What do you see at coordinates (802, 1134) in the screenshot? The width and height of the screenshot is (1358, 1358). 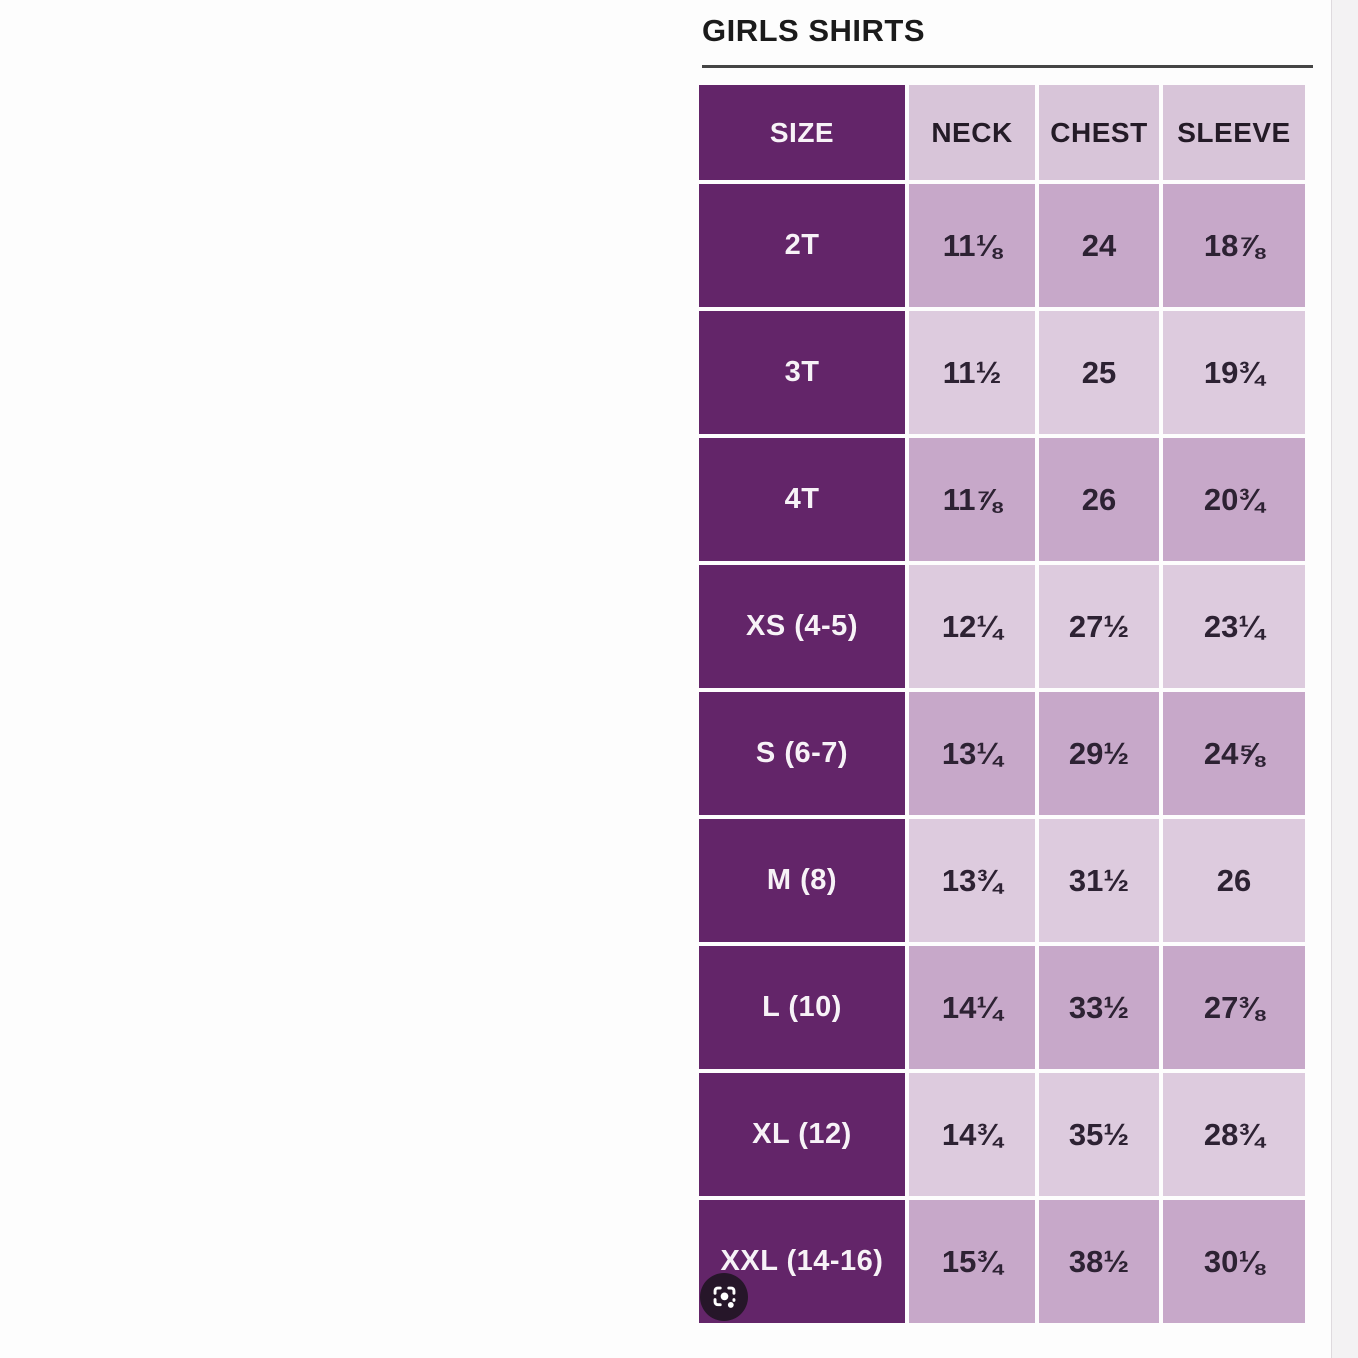 I see `size-label: XL (12)` at bounding box center [802, 1134].